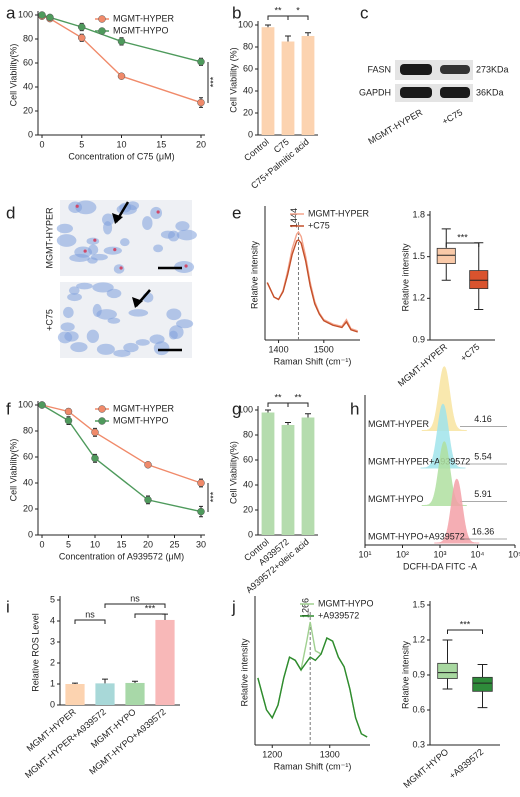 Image resolution: width=520 pixels, height=797 pixels. What do you see at coordinates (443, 436) in the screenshot?
I see `histogram` at bounding box center [443, 436].